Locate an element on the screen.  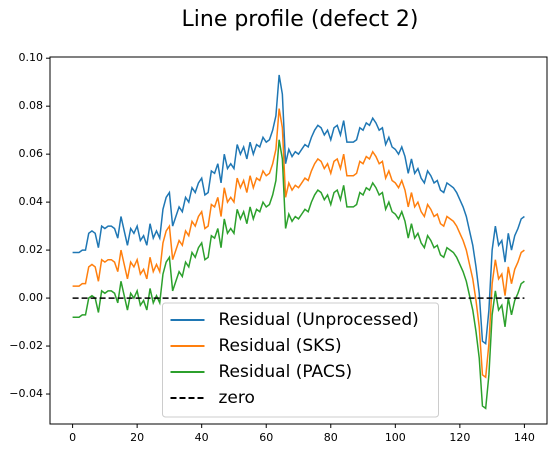
y-tick-label: 0.00 is located at coordinates (31, 297).